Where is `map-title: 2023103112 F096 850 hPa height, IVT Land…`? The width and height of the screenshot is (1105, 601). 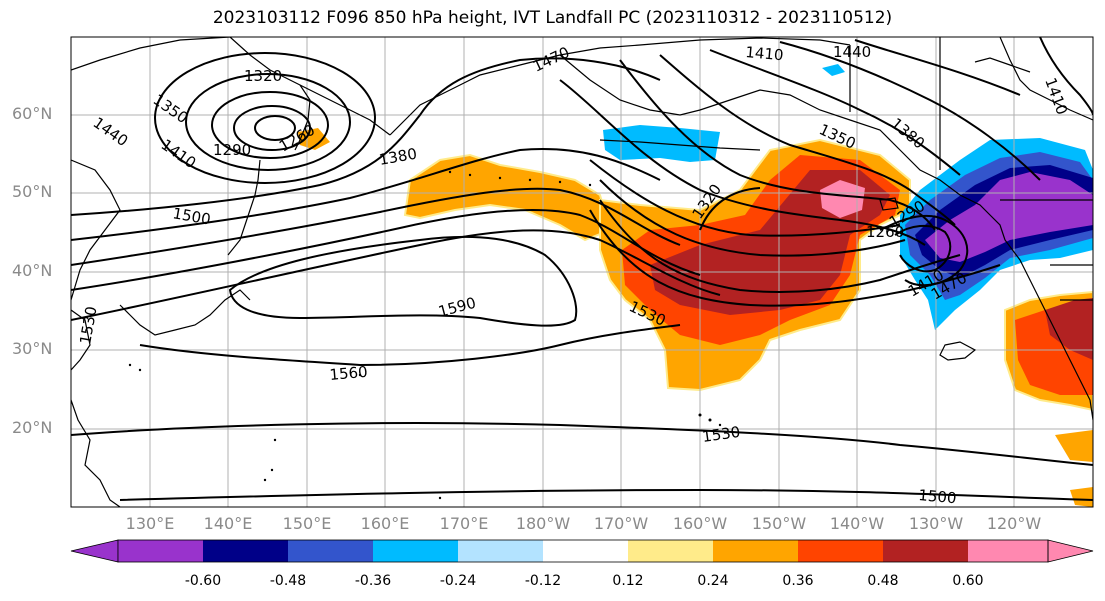
map-title: 2023103112 F096 850 hPa height, IVT Land… is located at coordinates (552, 18).